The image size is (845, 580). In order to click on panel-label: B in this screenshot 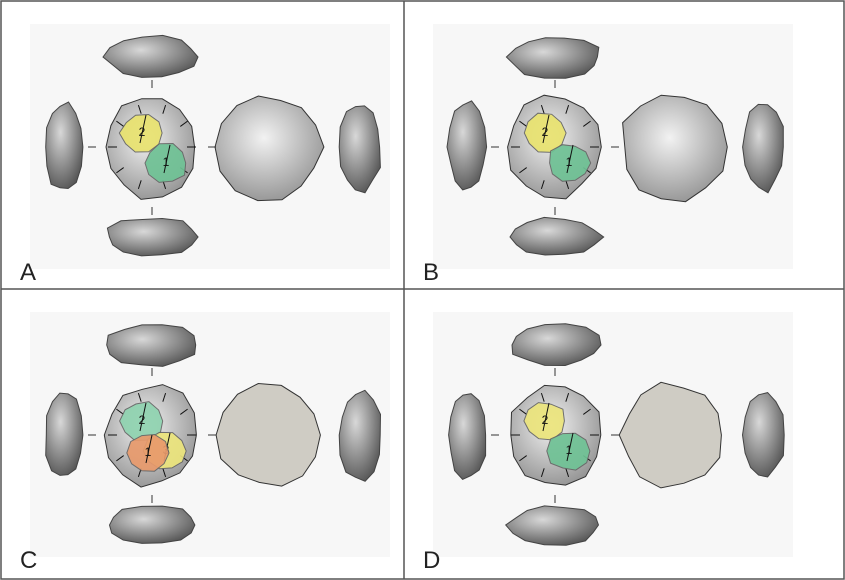, I will do `click(431, 272)`.